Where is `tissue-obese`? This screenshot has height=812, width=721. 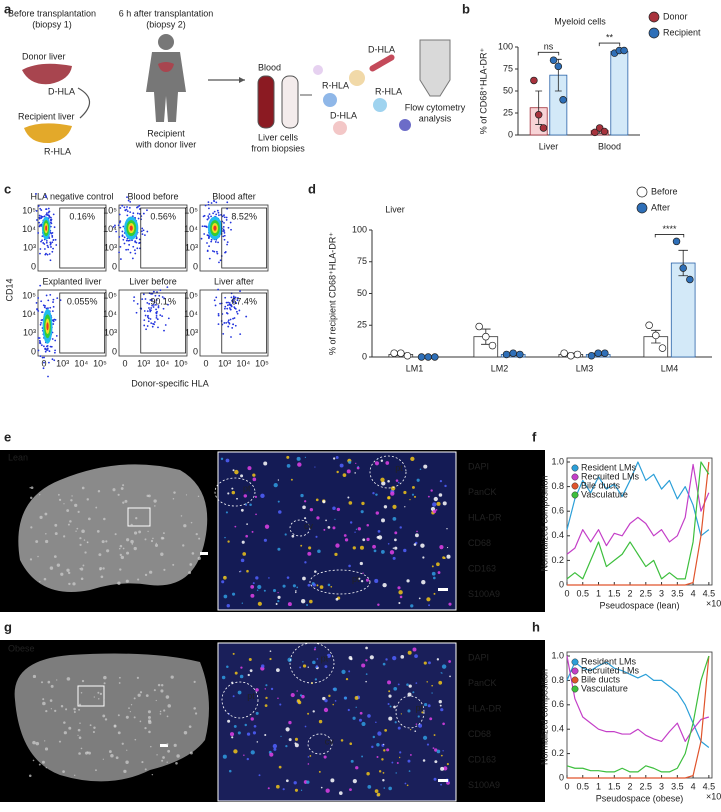
tissue-obese is located at coordinates (111, 717).